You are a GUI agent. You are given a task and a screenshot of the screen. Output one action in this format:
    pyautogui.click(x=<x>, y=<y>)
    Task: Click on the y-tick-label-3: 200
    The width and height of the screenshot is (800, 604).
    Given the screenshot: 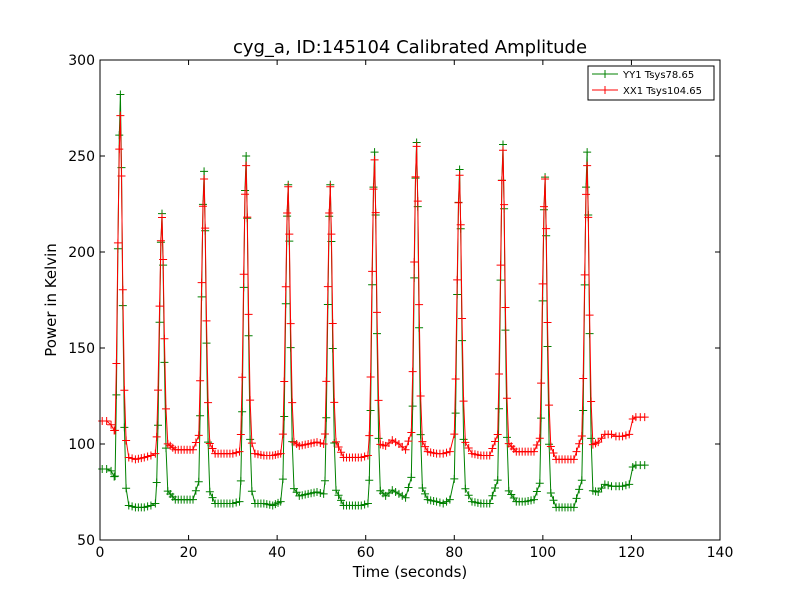 What is the action you would take?
    pyautogui.click(x=81, y=253)
    